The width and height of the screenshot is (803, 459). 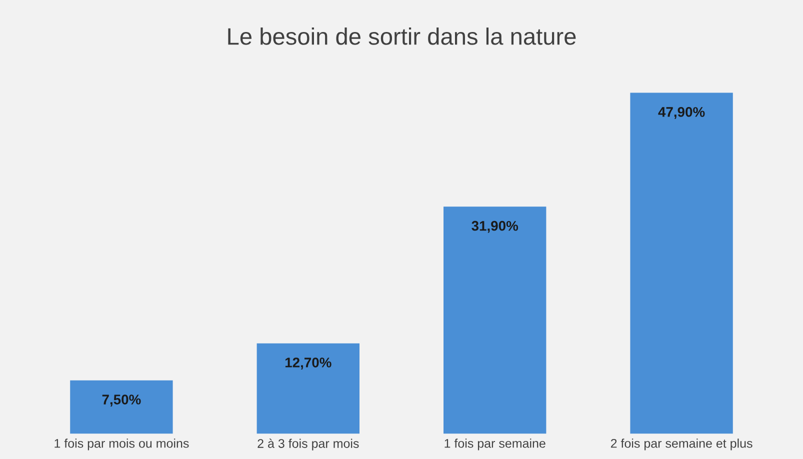 I want to click on x-tick-label: 2 fois par semaine et plus, so click(x=681, y=444).